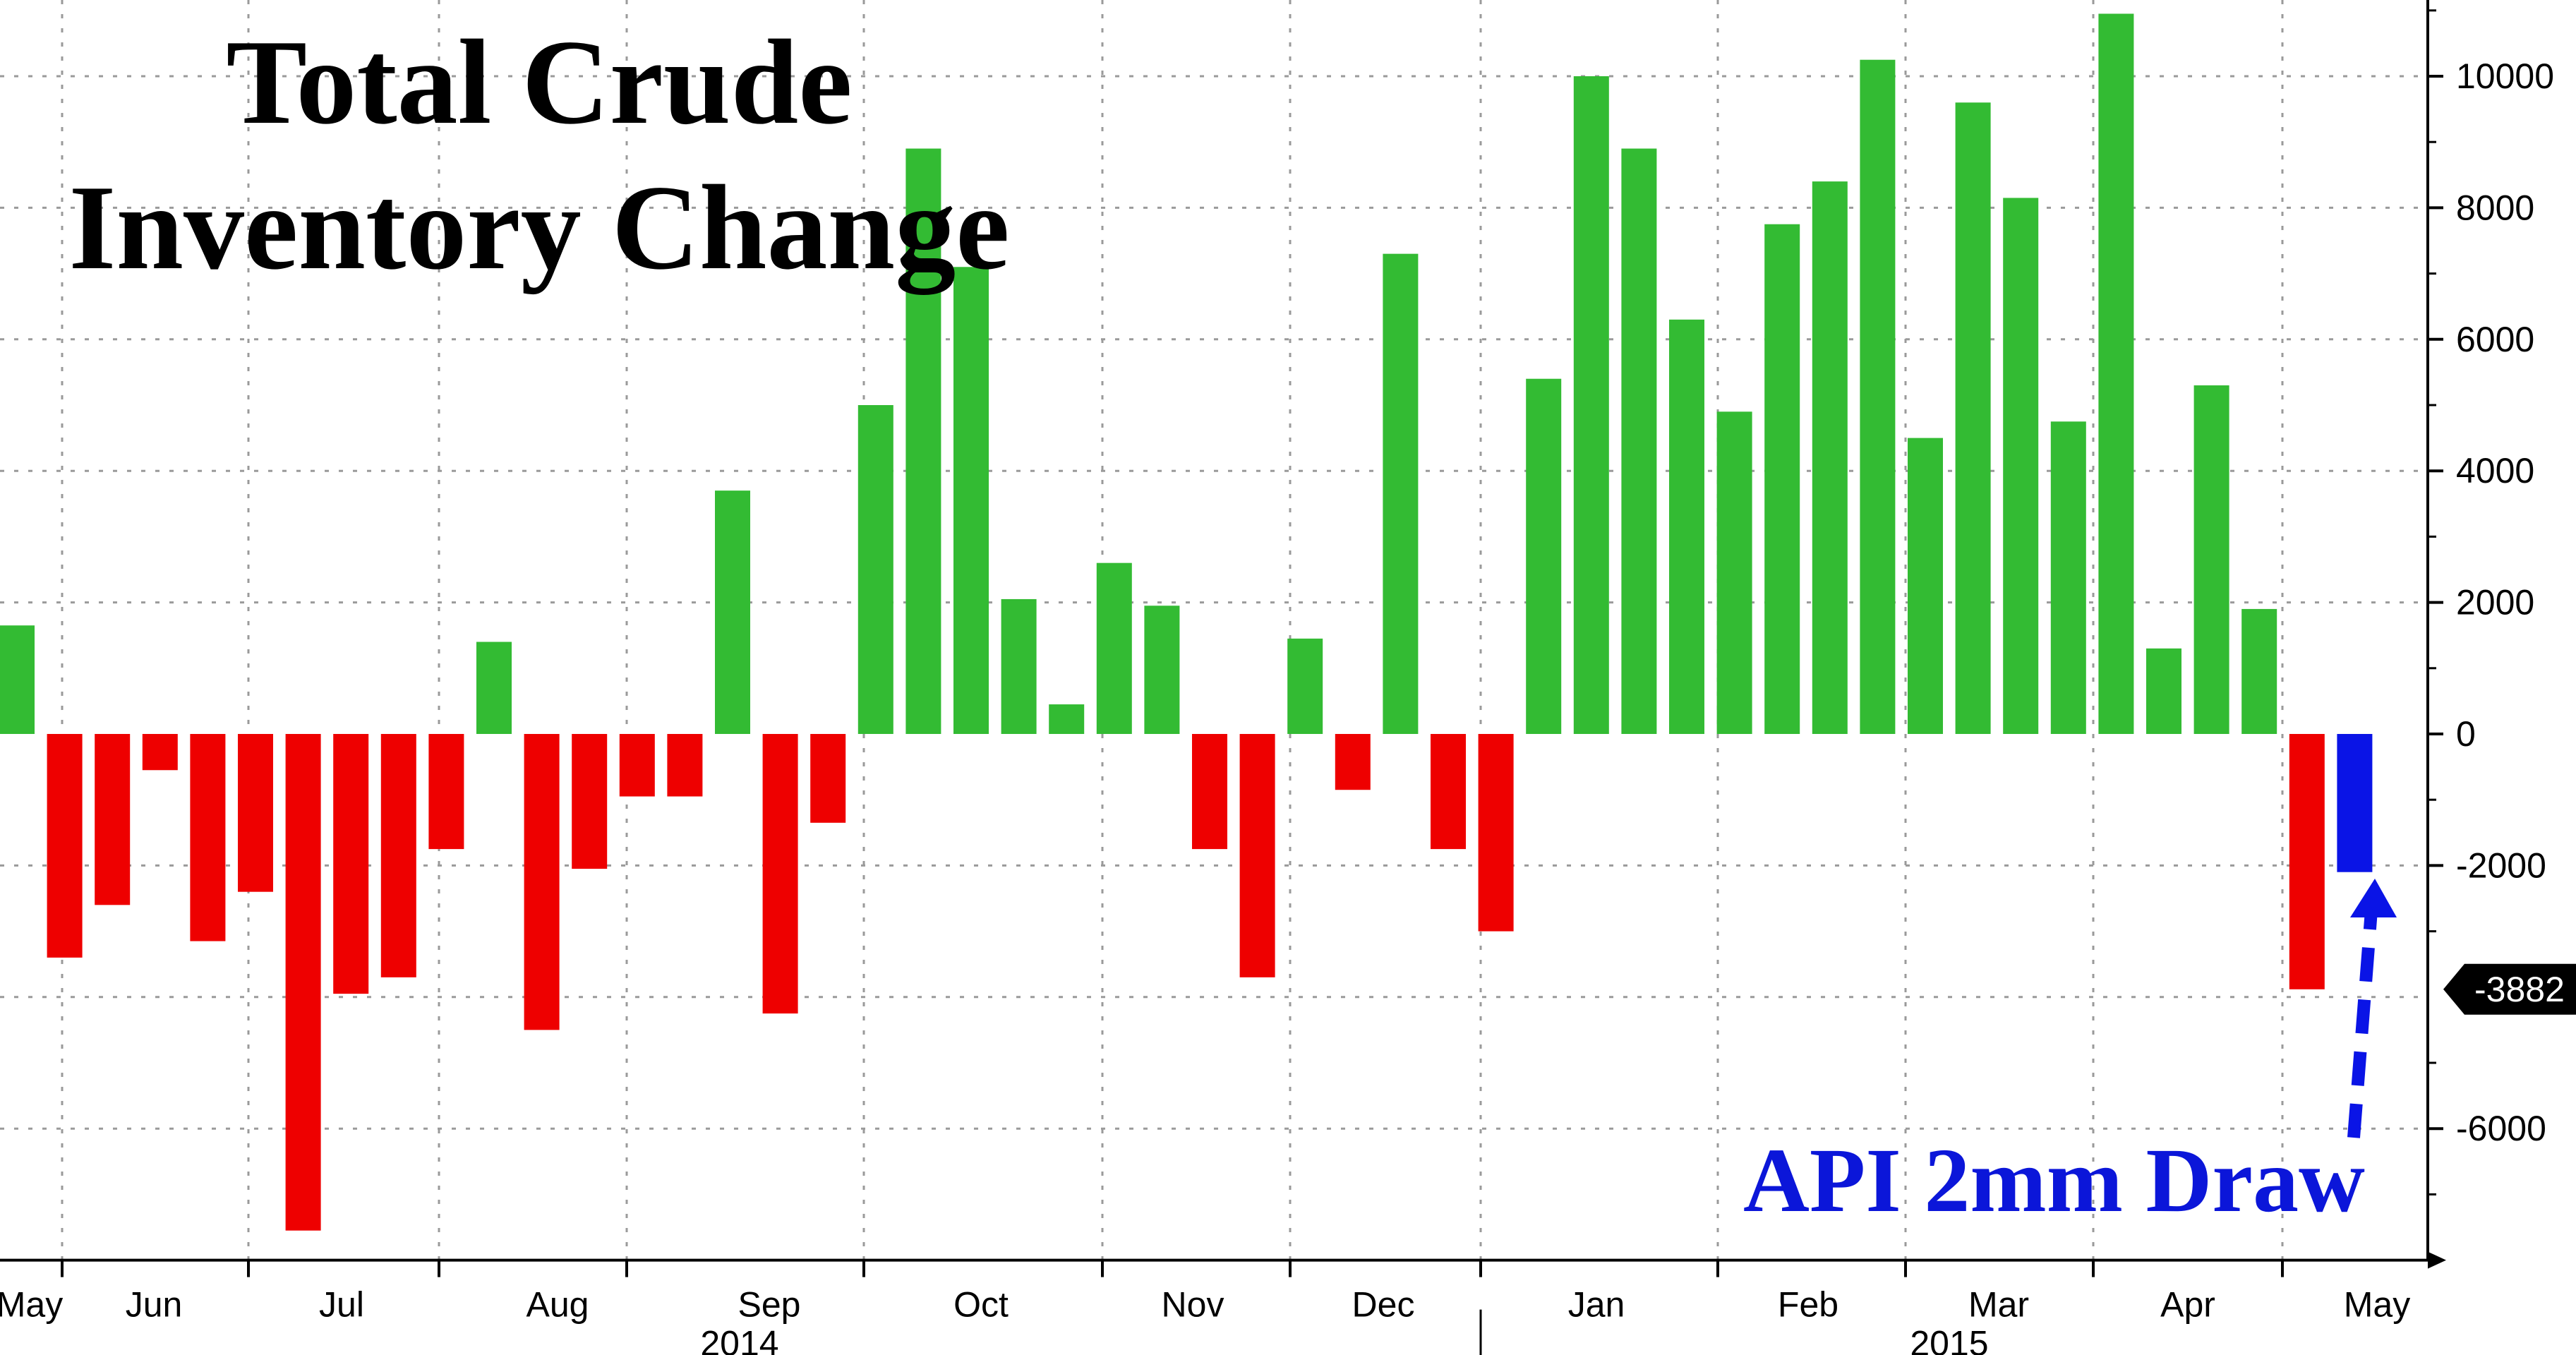  What do you see at coordinates (1383, 1305) in the screenshot?
I see `x-tick-label: Dec` at bounding box center [1383, 1305].